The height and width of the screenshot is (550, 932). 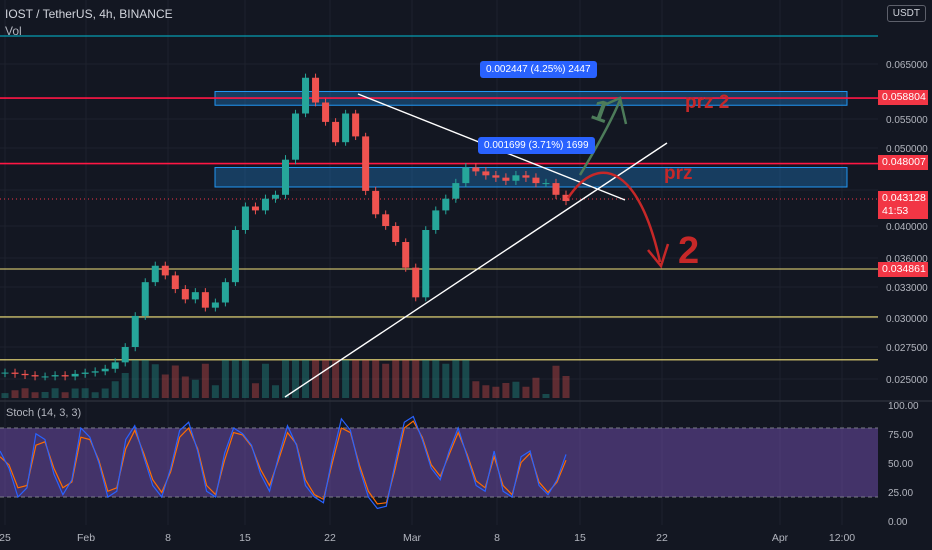 What do you see at coordinates (903, 97) in the screenshot?
I see `price-tag-58804: 0.058804` at bounding box center [903, 97].